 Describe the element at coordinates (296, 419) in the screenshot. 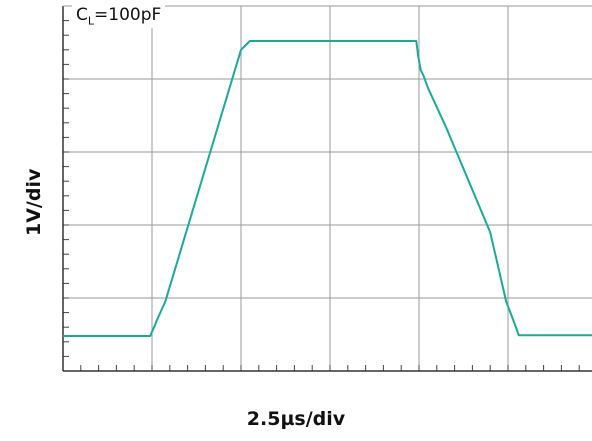

I see `x-axis-label: 2.5µs/div` at that location.